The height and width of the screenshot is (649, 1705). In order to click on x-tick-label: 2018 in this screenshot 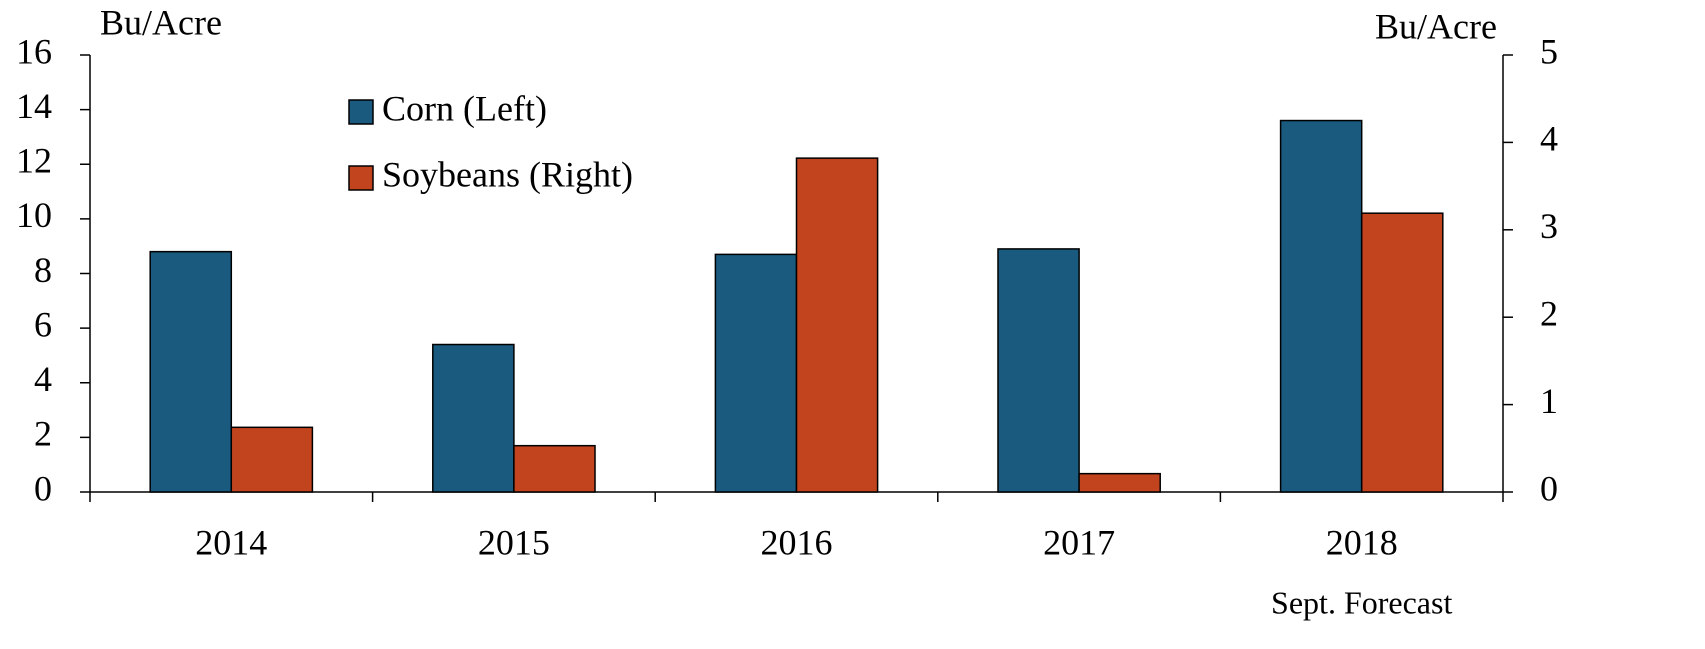, I will do `click(1362, 542)`.